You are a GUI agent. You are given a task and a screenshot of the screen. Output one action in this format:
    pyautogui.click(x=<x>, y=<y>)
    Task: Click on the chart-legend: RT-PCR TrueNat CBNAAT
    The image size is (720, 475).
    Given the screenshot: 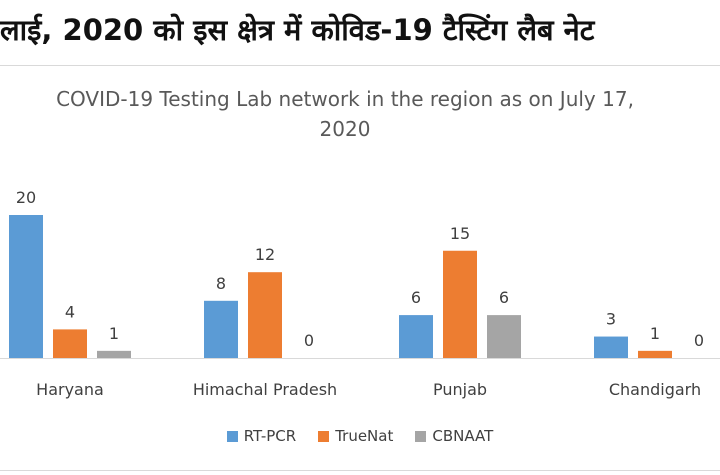 What is the action you would take?
    pyautogui.click(x=360, y=436)
    